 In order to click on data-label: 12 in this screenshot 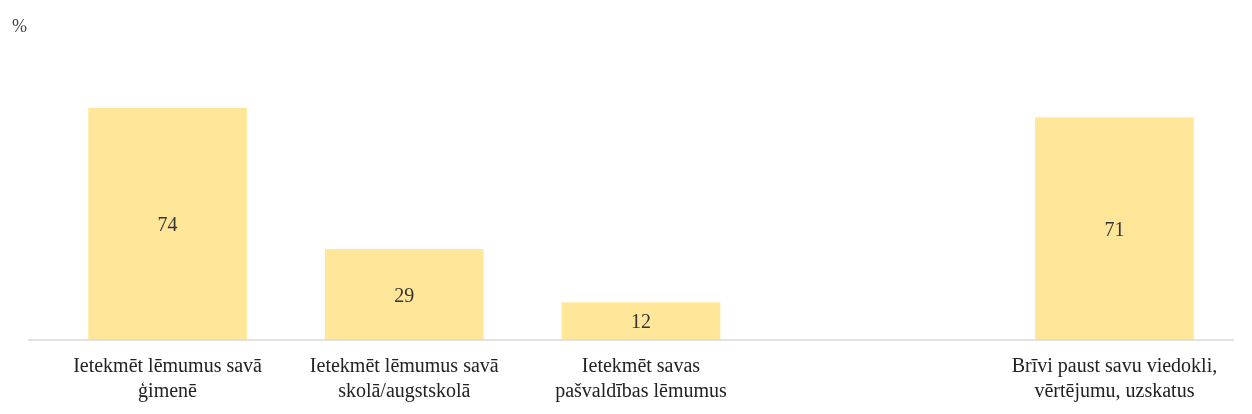, I will do `click(641, 321)`.